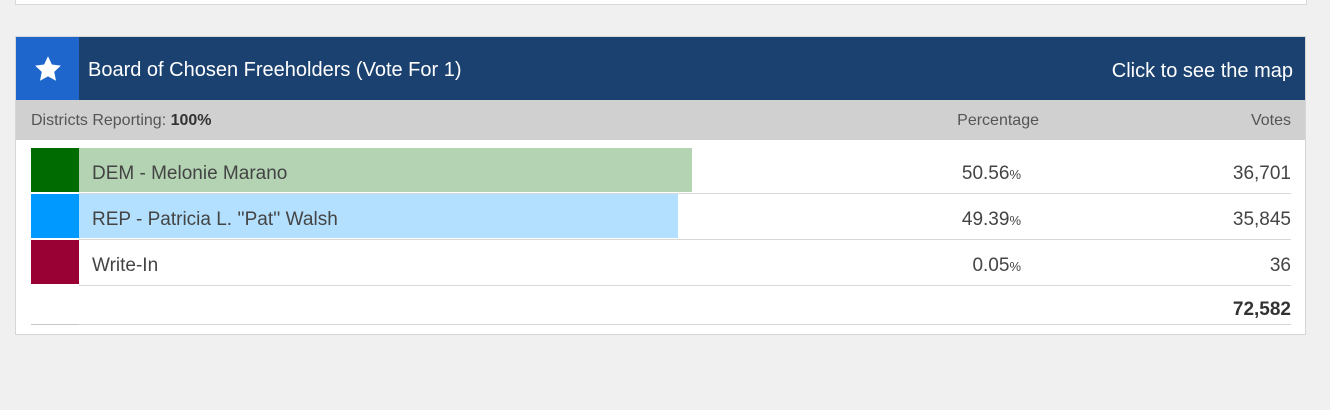 This screenshot has width=1330, height=410. What do you see at coordinates (991, 265) in the screenshot?
I see `percentage-value: 0.05` at bounding box center [991, 265].